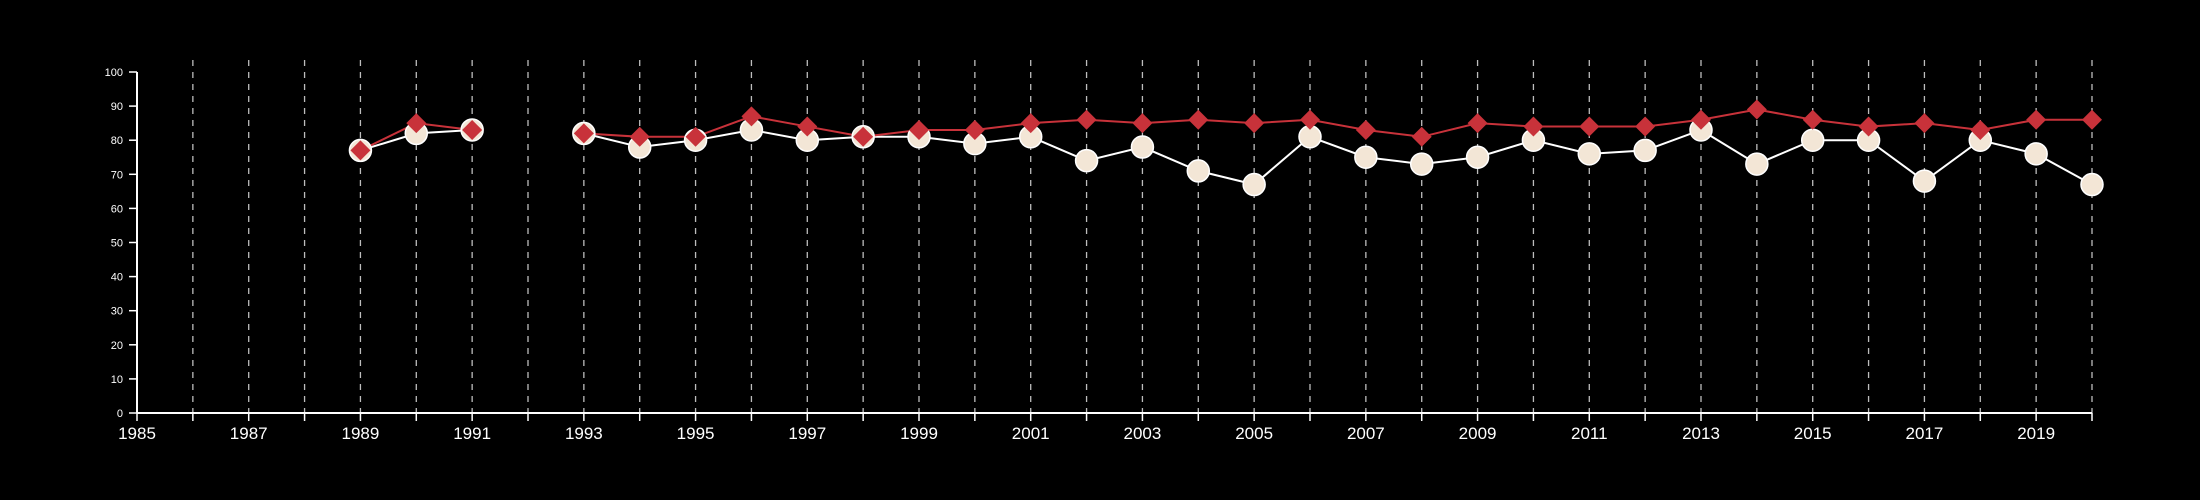 The width and height of the screenshot is (2200, 500). Describe the element at coordinates (584, 433) in the screenshot. I see `x-tick-label-1993: 1993` at that location.